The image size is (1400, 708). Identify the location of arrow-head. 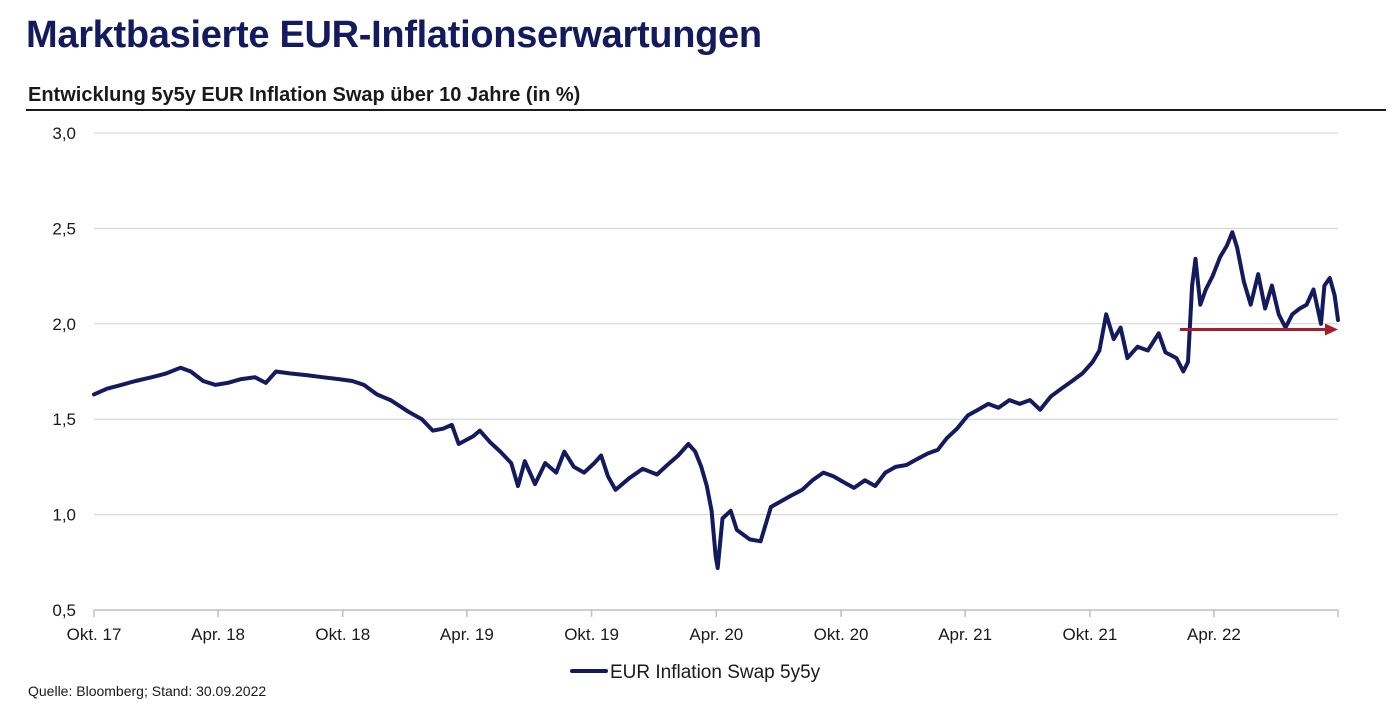
(1331, 329).